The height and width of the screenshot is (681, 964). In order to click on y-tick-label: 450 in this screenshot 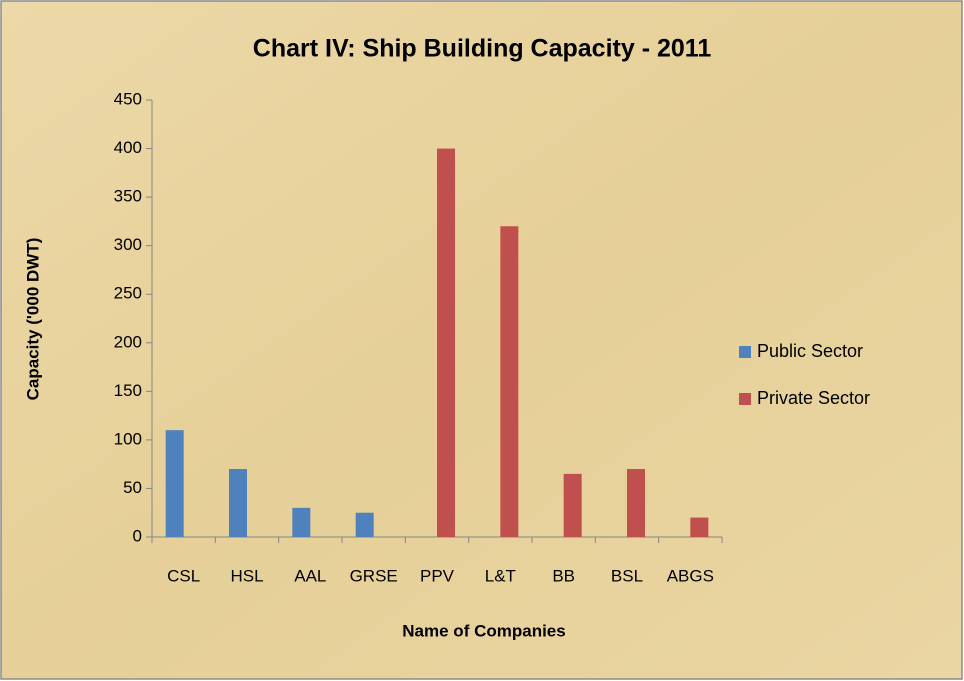, I will do `click(128, 98)`.